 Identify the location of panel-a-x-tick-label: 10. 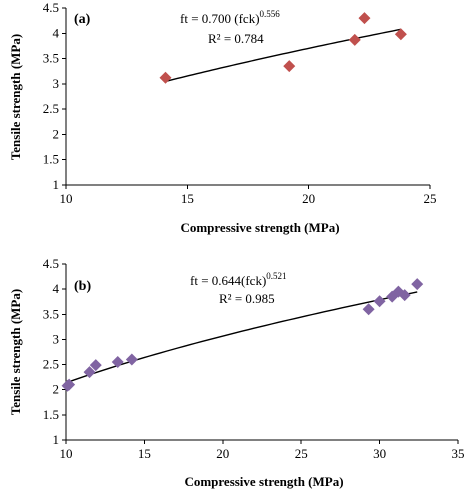
(66, 198).